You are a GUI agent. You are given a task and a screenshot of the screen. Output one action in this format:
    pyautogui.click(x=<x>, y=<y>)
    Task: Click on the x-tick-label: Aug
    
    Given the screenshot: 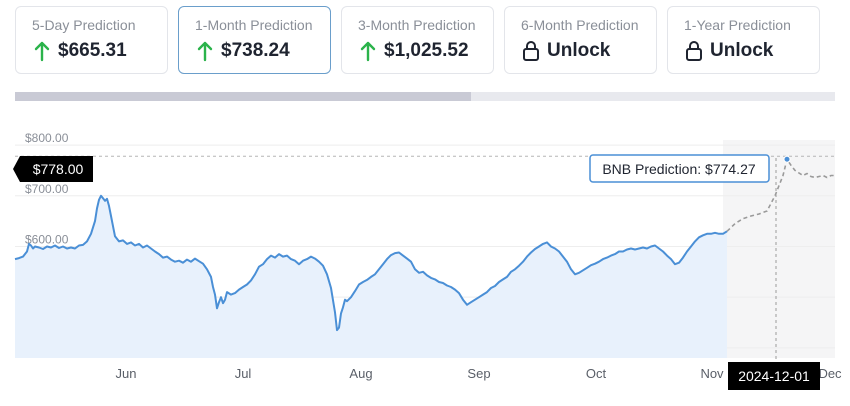 What is the action you would take?
    pyautogui.click(x=360, y=373)
    